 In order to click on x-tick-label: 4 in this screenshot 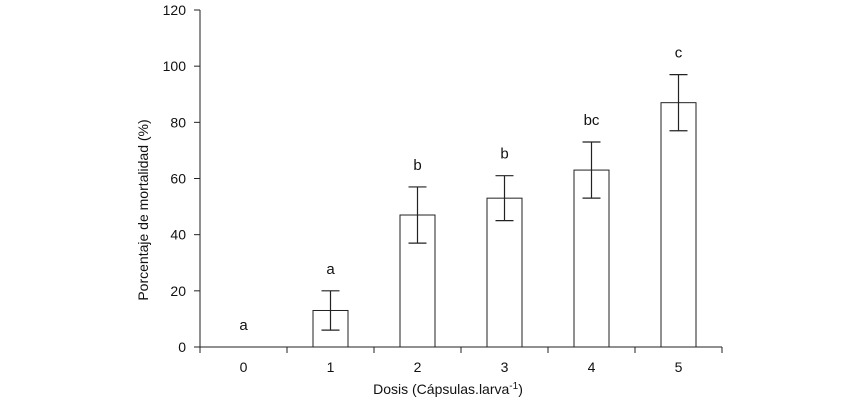, I will do `click(592, 367)`.